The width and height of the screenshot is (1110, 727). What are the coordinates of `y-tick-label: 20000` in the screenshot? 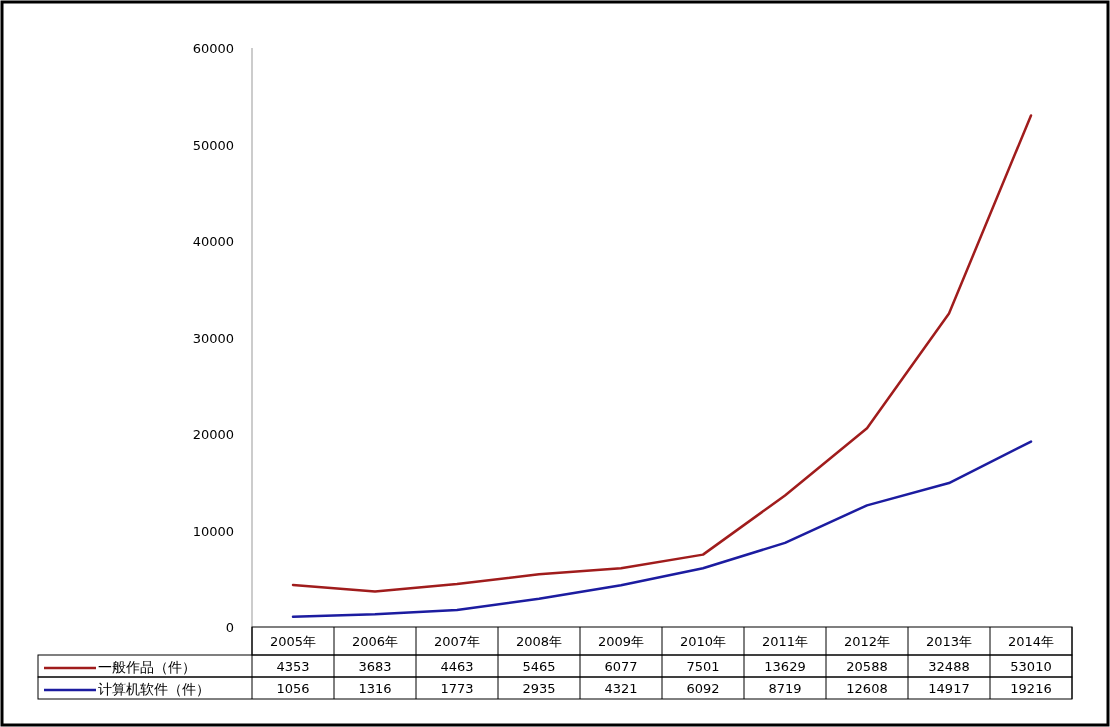 It's located at (213, 434).